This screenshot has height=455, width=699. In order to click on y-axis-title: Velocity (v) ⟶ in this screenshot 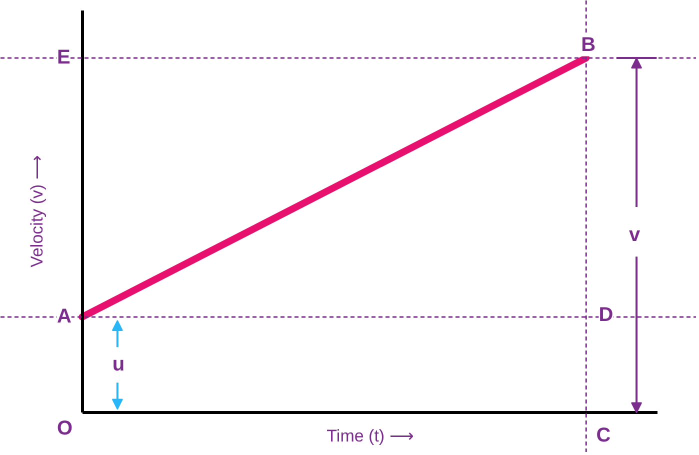, I will do `click(37, 212)`.